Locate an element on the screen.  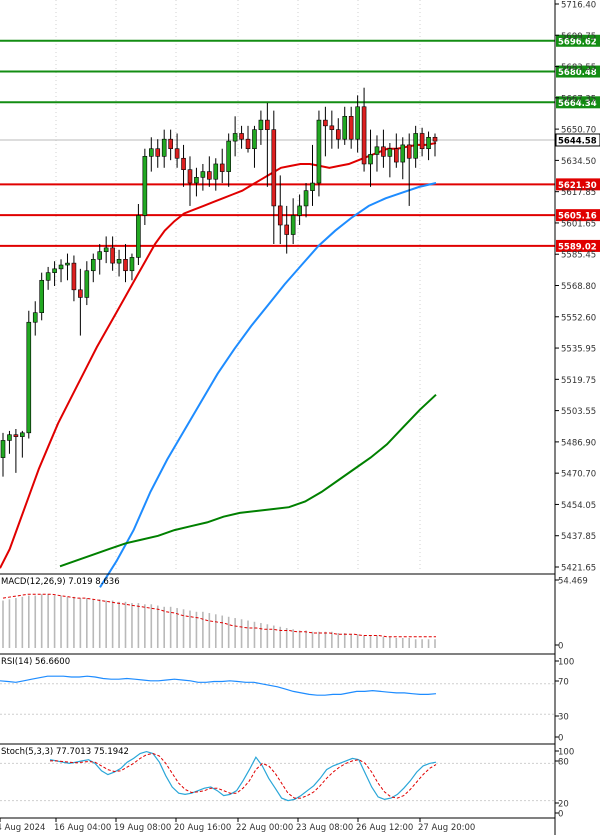
moving-average-line is located at coordinates (248, 480).